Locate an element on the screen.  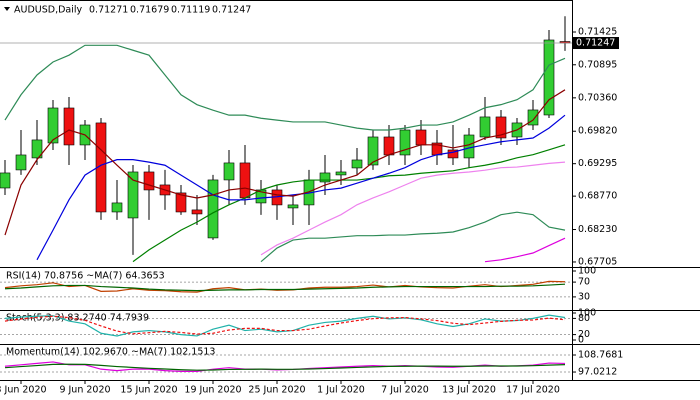
x-tick-label: 19 Jun 2020 is located at coordinates (212, 390).